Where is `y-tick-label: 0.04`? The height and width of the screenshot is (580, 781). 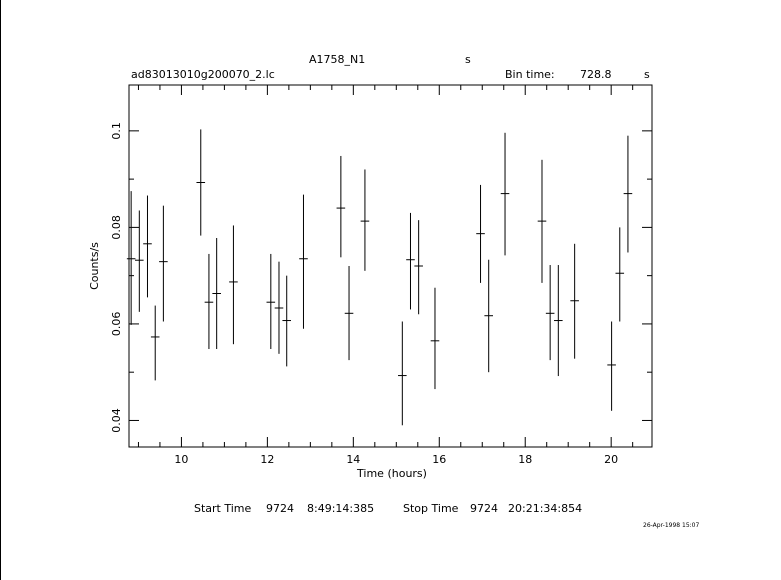 y-tick-label: 0.04 is located at coordinates (116, 420).